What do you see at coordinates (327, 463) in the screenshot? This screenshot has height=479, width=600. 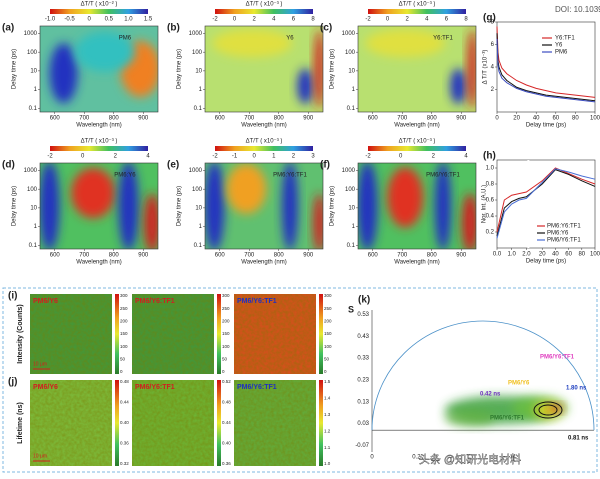 I see `colorbar-tick: 1.0` at bounding box center [327, 463].